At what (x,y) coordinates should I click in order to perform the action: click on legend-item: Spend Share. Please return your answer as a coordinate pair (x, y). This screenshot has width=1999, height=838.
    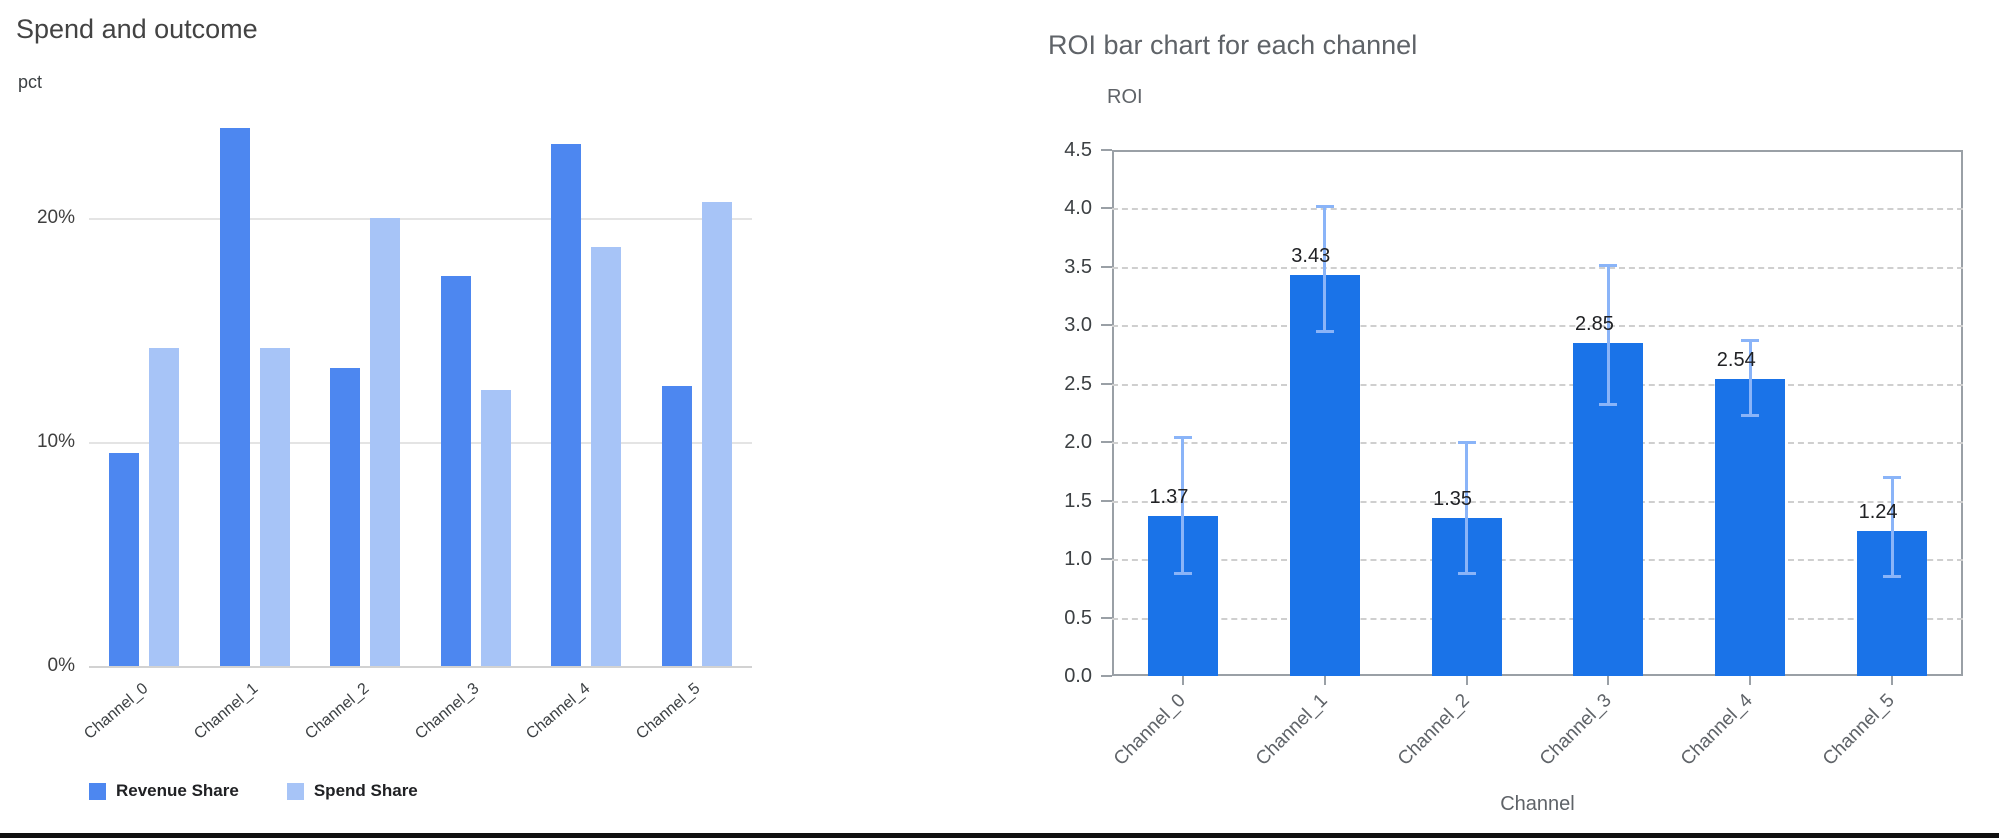
    Looking at the image, I should click on (352, 791).